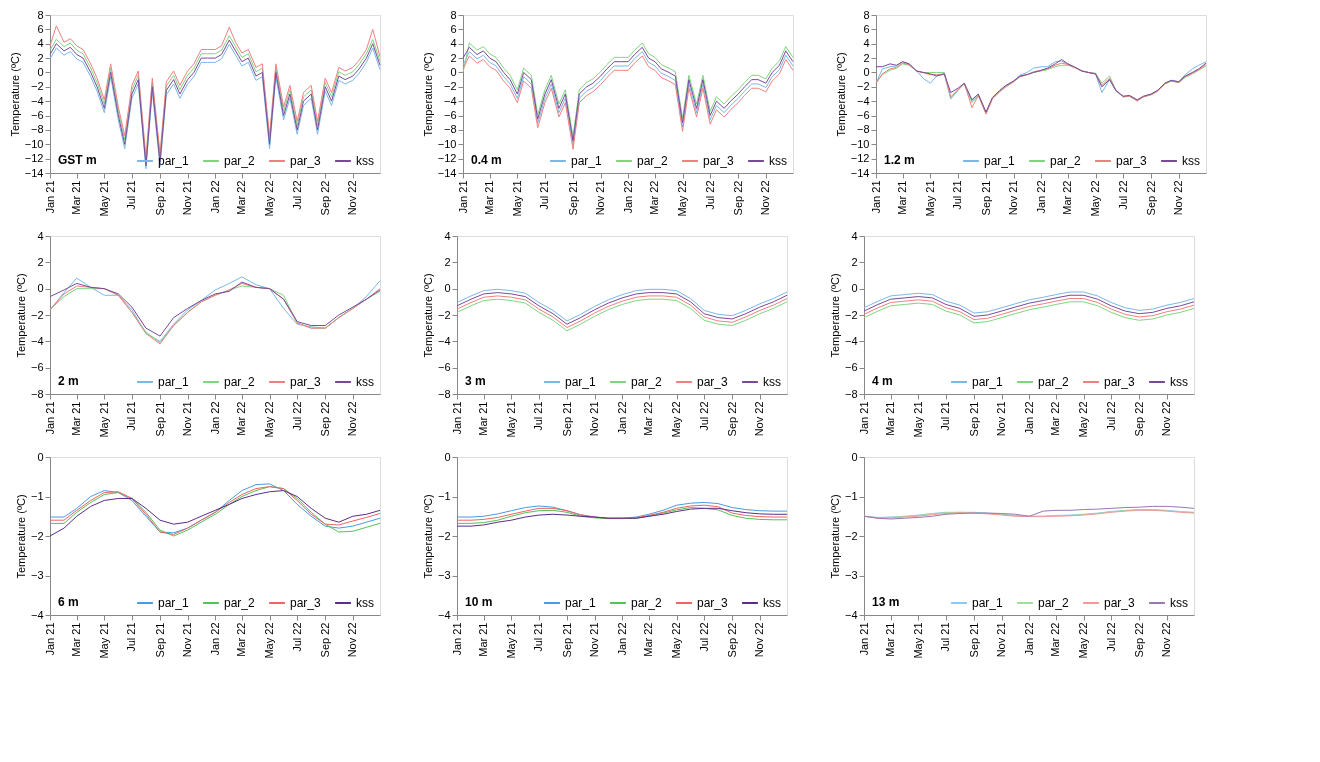 Image resolution: width=1320 pixels, height=762 pixels. What do you see at coordinates (34, 158) in the screenshot?
I see `y-tick-label: −12` at bounding box center [34, 158].